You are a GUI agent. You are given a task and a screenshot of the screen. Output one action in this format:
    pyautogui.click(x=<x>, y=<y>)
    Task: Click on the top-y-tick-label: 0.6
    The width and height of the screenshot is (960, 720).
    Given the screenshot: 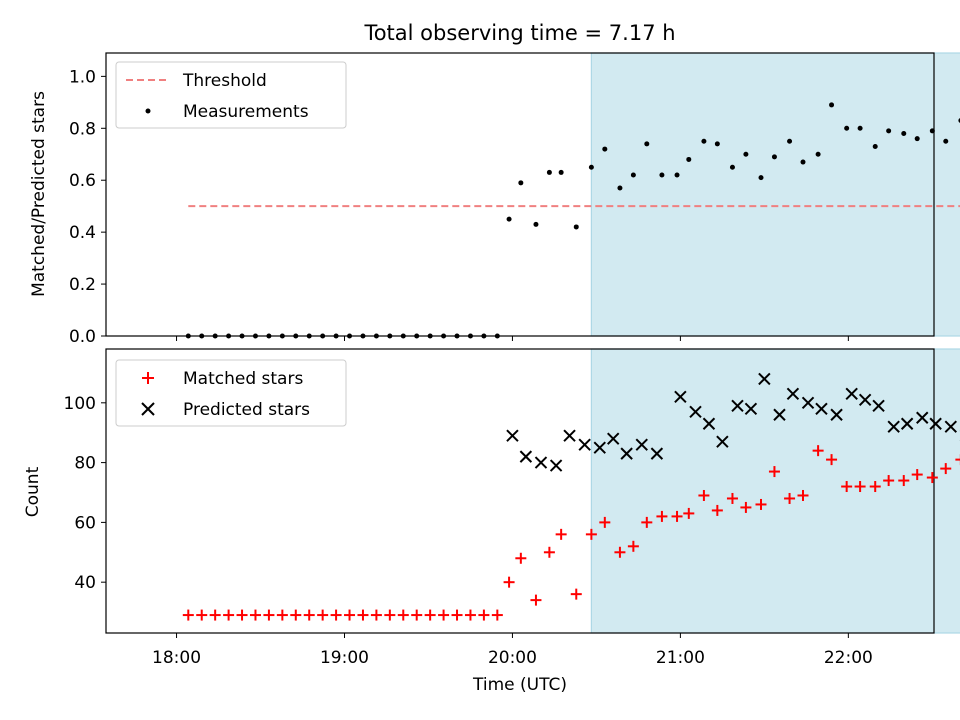 What is the action you would take?
    pyautogui.click(x=82, y=181)
    